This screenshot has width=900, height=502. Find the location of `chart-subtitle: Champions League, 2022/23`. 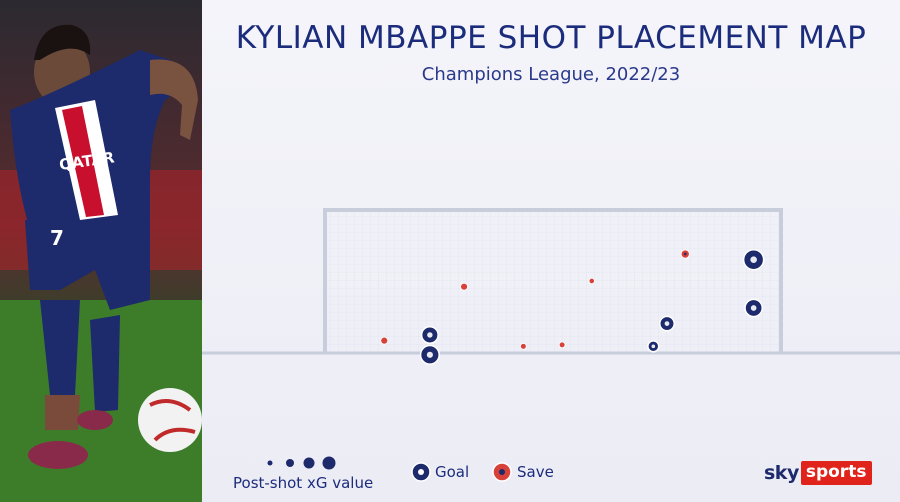

chart-subtitle: Champions League, 2022/23 is located at coordinates (551, 74).